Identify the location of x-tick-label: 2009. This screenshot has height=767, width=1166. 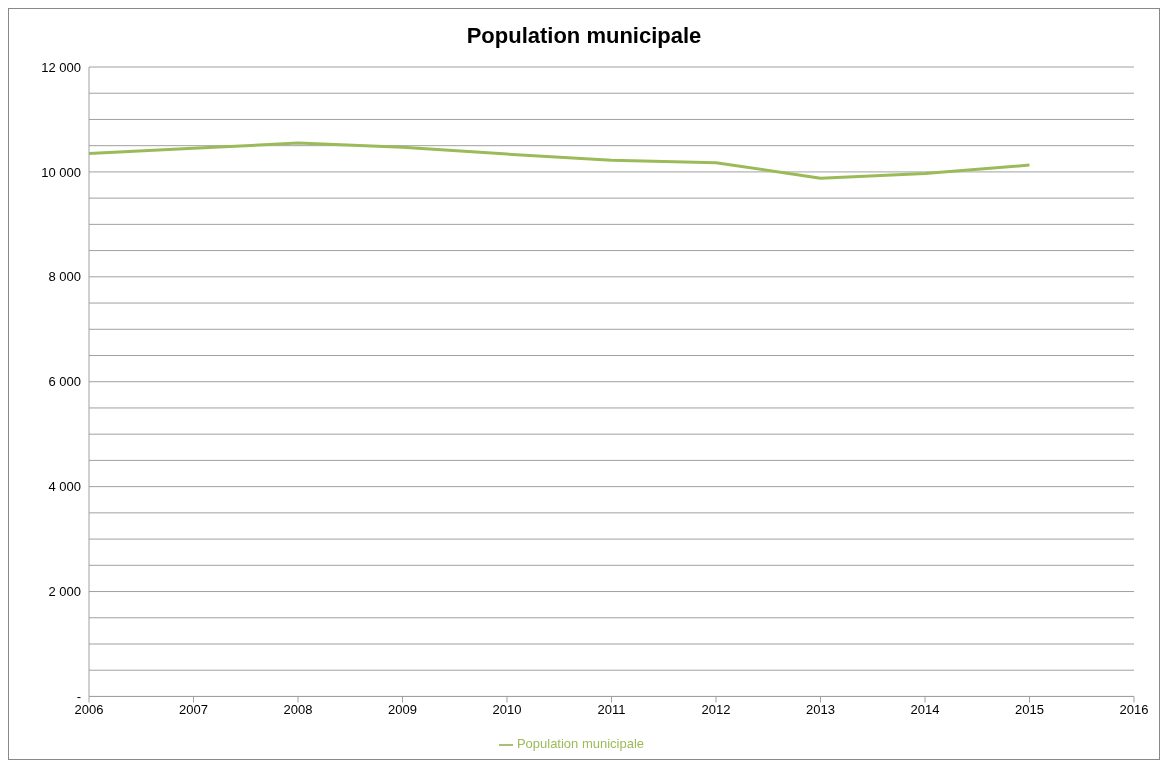
(402, 709).